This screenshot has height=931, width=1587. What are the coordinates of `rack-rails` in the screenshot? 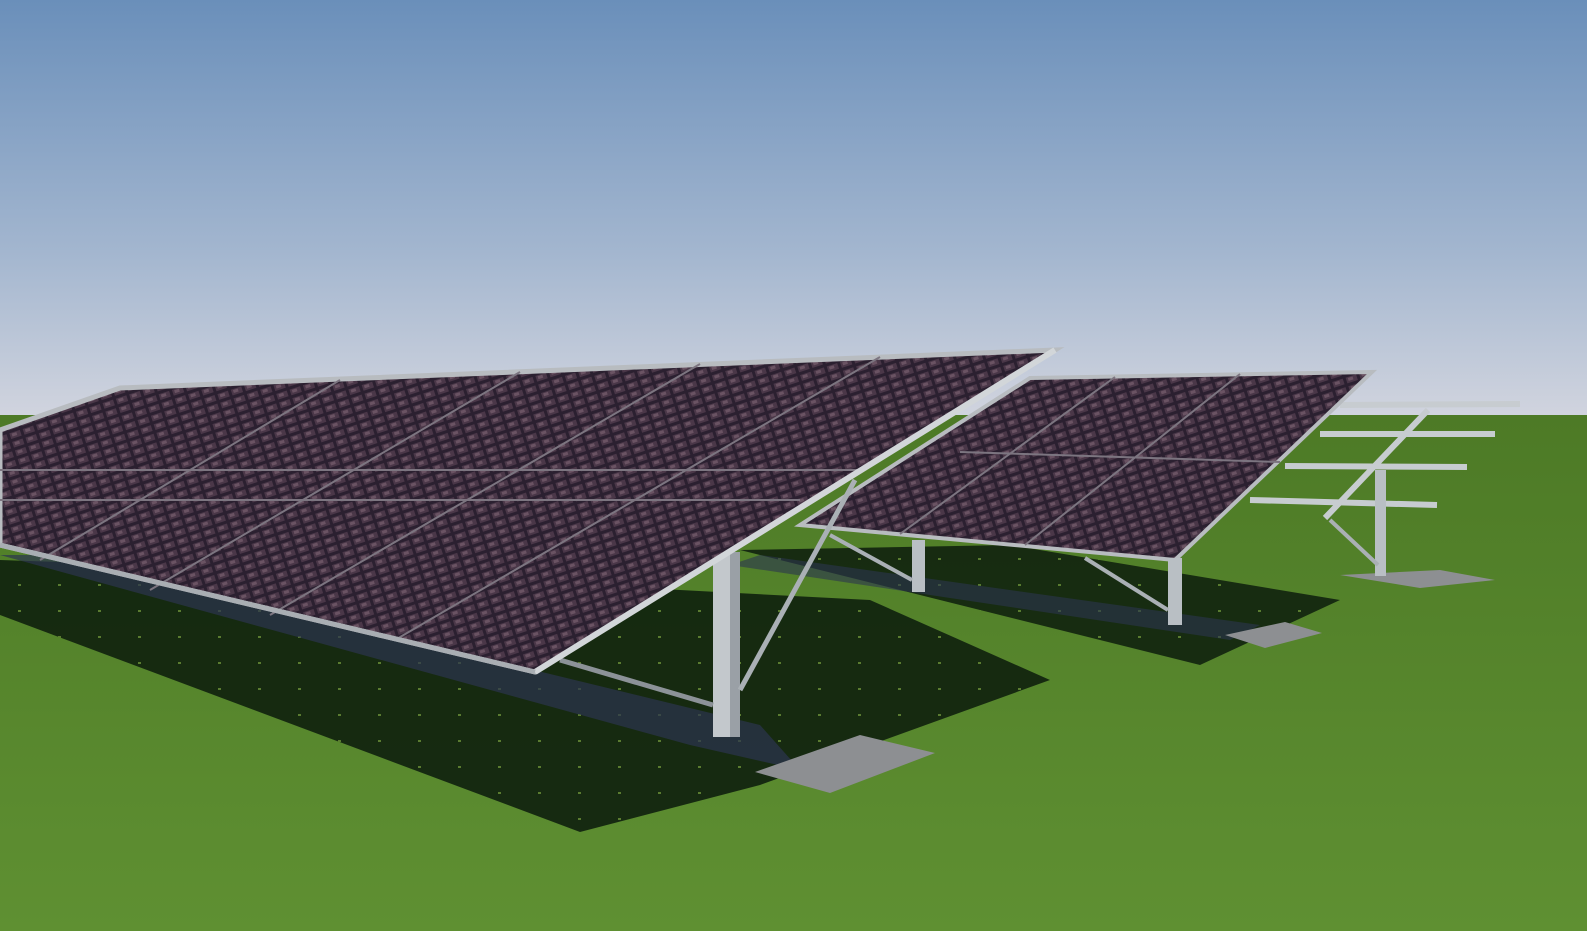 It's located at (1385, 461).